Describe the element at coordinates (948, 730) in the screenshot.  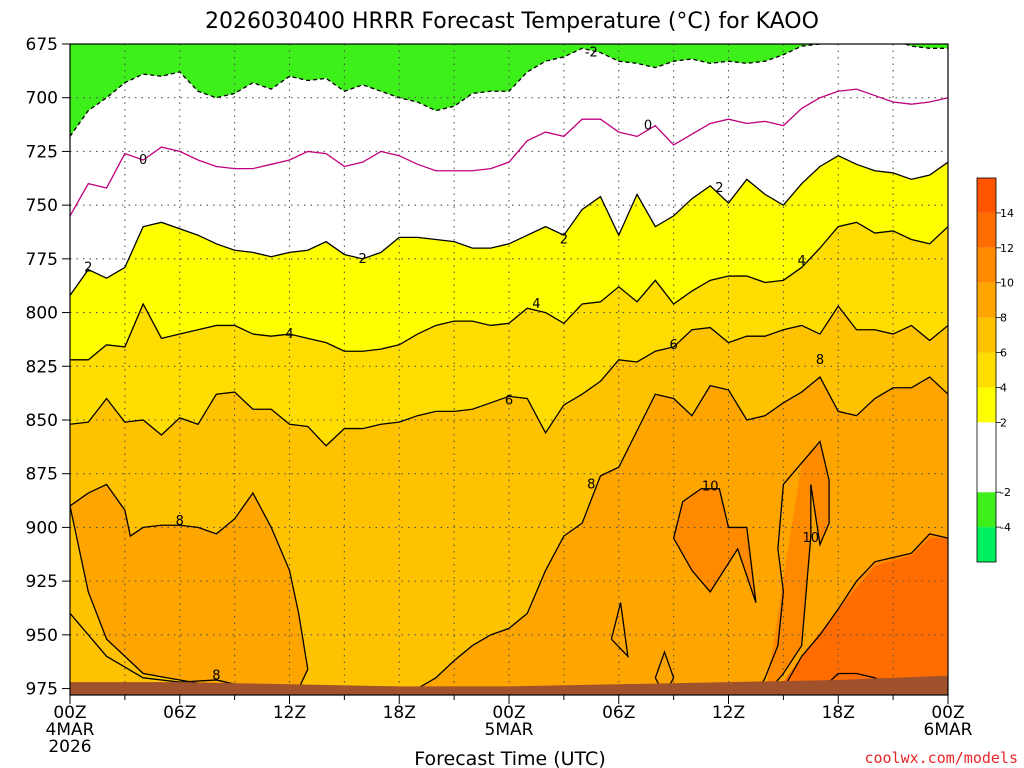
I see `x-tick-sublabel: 6MAR` at that location.